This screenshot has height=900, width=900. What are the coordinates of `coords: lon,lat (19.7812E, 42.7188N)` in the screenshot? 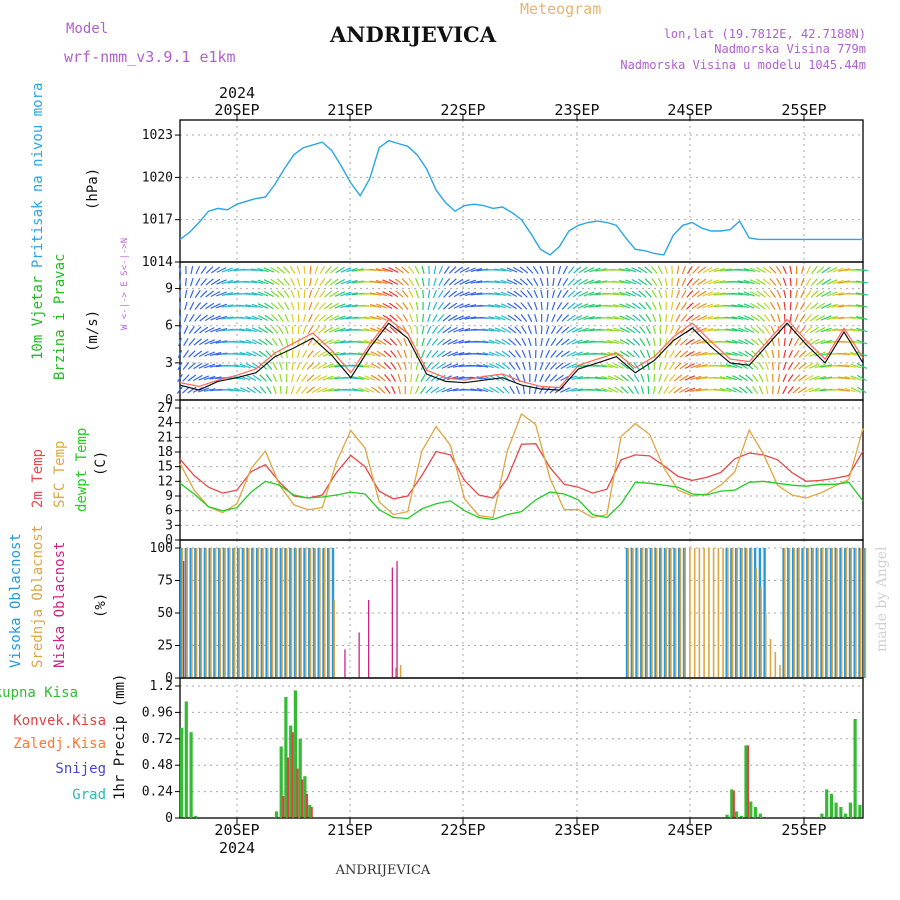 It's located at (765, 34).